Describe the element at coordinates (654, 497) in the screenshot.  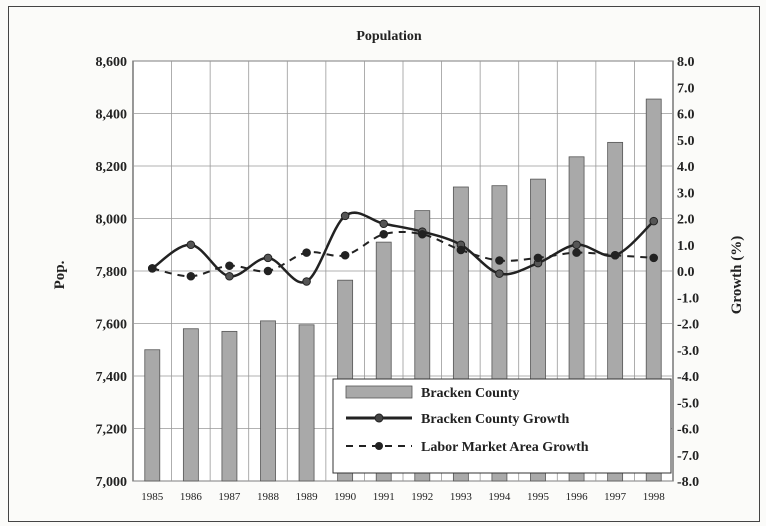
I see `x-tick-label: 1998` at that location.